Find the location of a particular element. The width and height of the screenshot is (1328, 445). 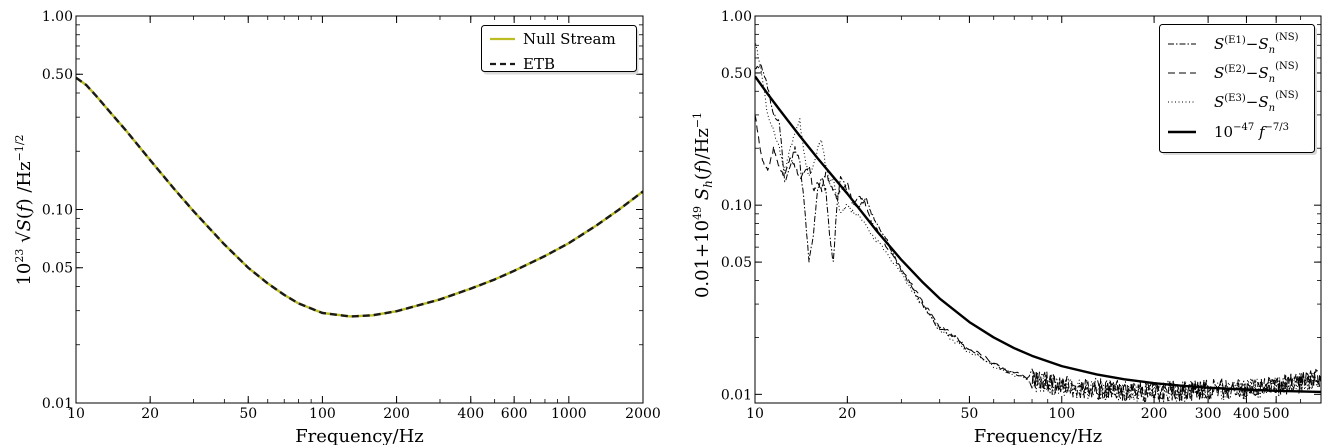

left-y-tick-label: 0.10 is located at coordinates (57, 211).